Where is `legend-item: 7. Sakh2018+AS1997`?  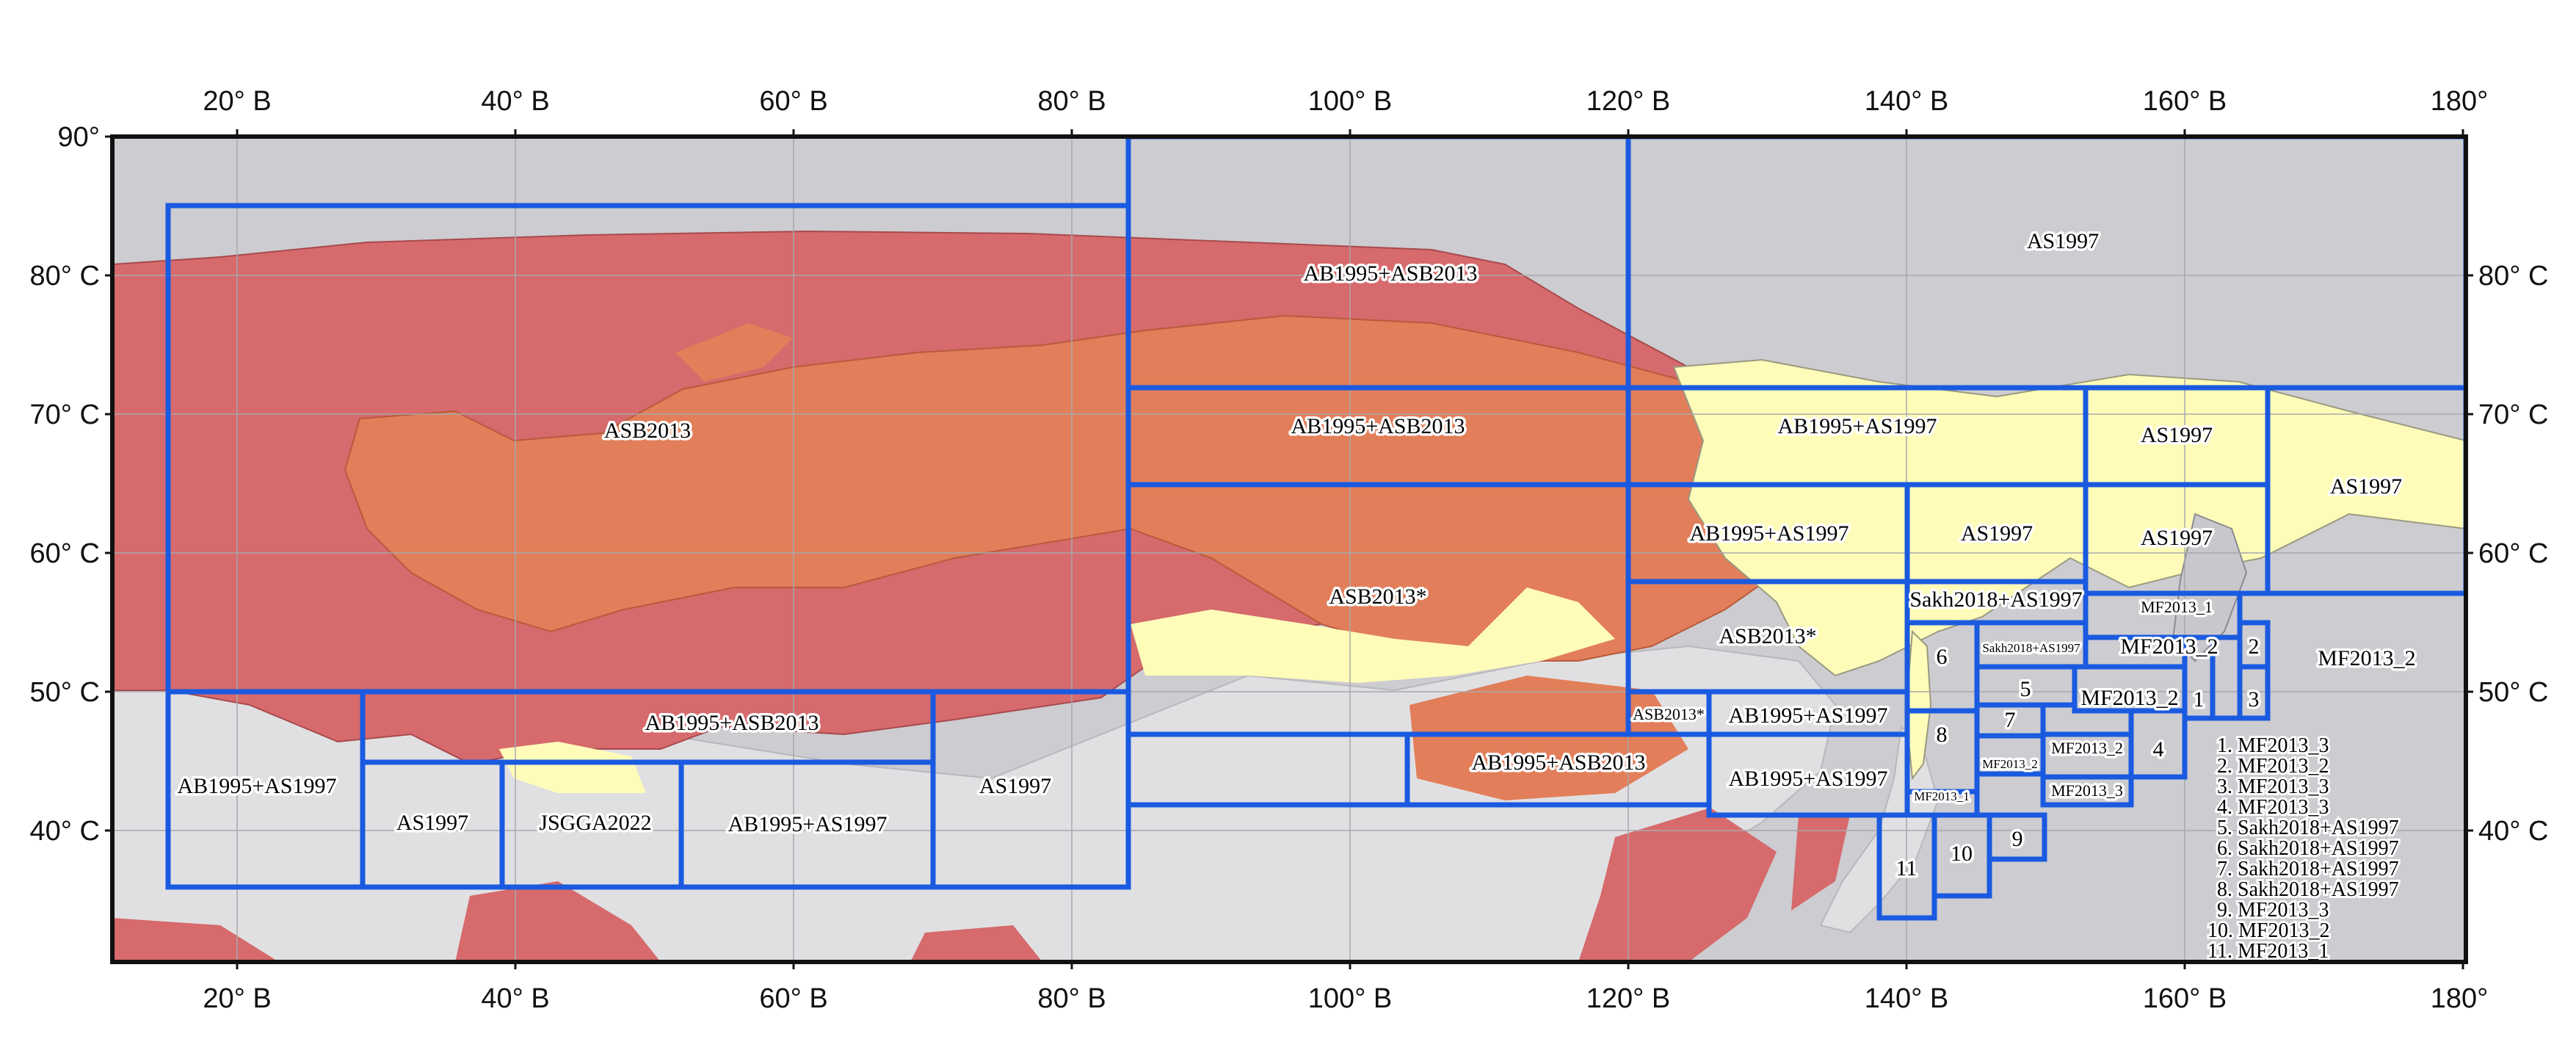
legend-item: 7. Sakh2018+AS1997 is located at coordinates (2308, 869).